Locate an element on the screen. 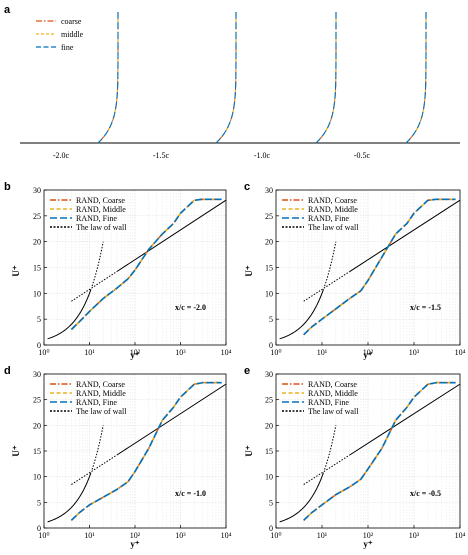 The width and height of the screenshot is (468, 555). profile--0.5c-coarse is located at coordinates (416, 78).